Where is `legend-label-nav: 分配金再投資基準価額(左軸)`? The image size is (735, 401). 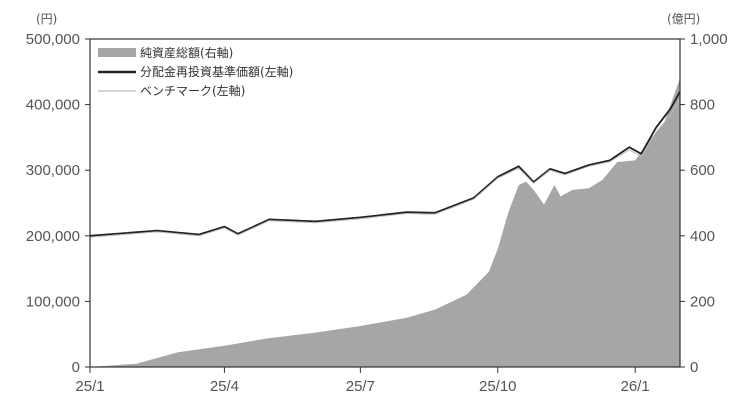 legend-label-nav: 分配金再投資基準価額(左軸) is located at coordinates (216, 71).